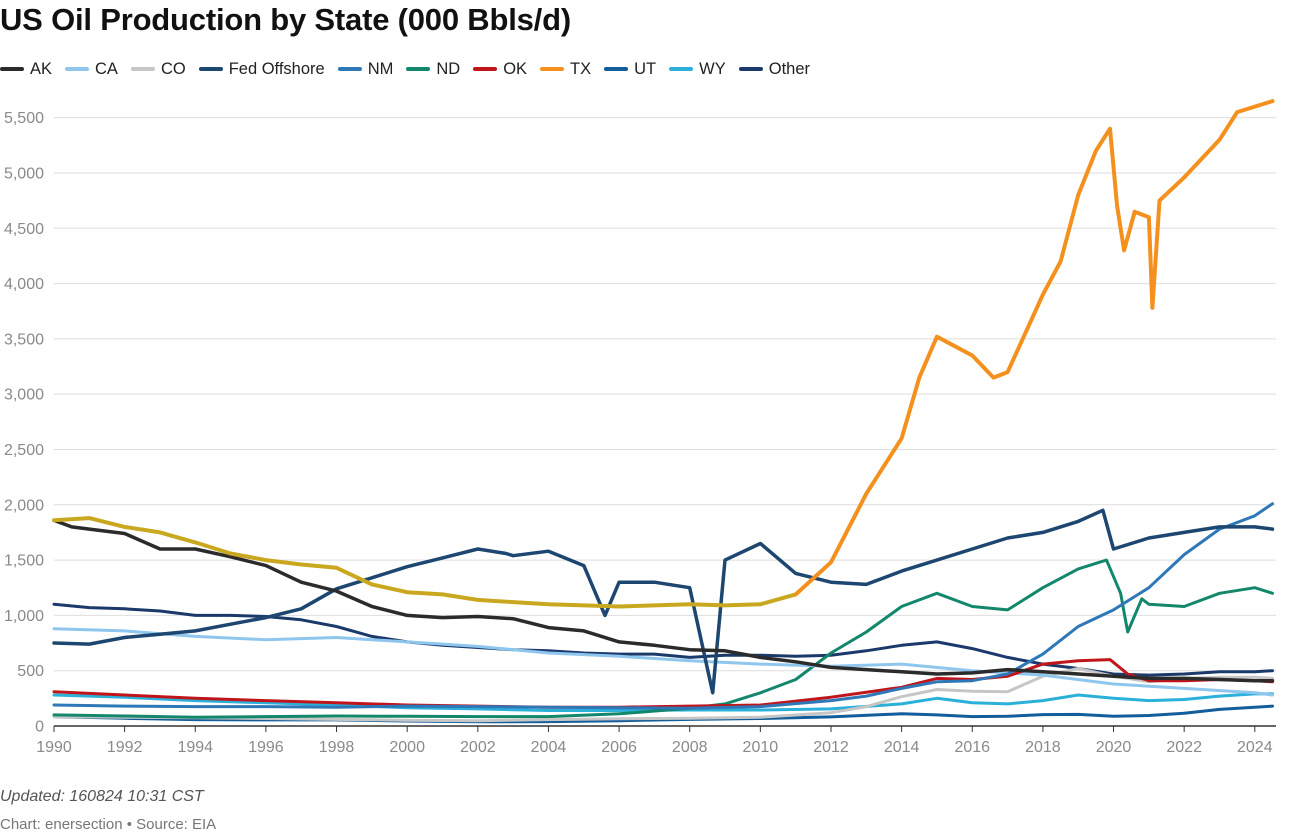 Image resolution: width=1292 pixels, height=836 pixels. What do you see at coordinates (24, 505) in the screenshot?
I see `y-tick-label: 2,000` at bounding box center [24, 505].